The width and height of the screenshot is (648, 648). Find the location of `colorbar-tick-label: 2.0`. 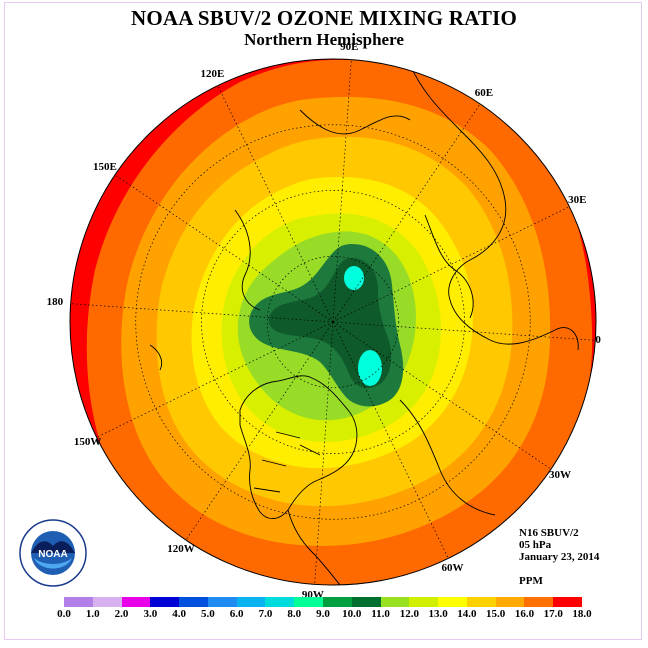

colorbar-tick-label: 2.0 is located at coordinates (121, 614).